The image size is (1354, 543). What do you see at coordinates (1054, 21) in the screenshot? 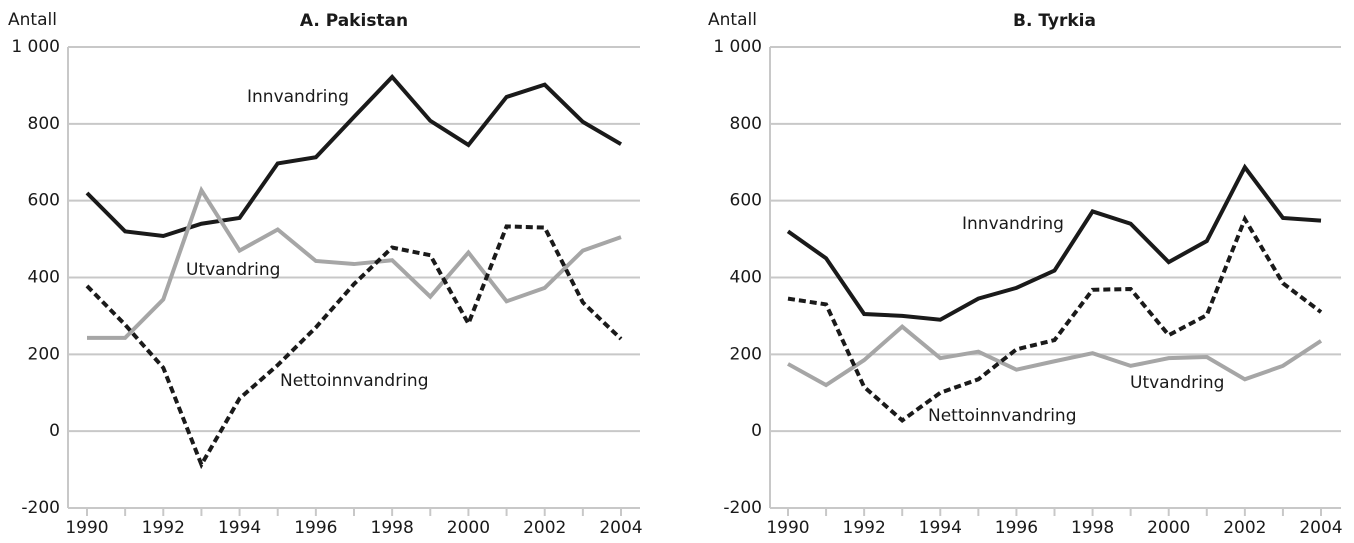
I see `chart-title: B. Tyrkia` at bounding box center [1054, 21].